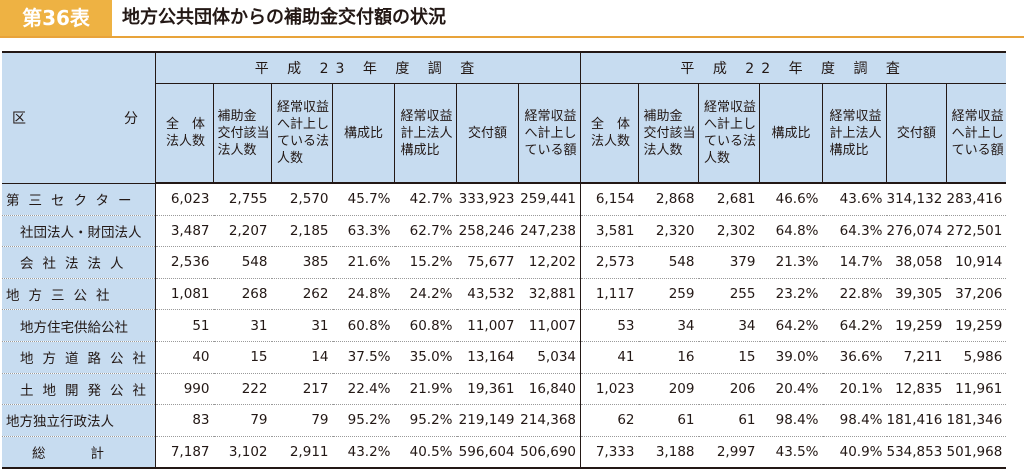  What do you see at coordinates (549, 231) in the screenshot?
I see `cell-recorded-amount-23: 247,238` at bounding box center [549, 231].